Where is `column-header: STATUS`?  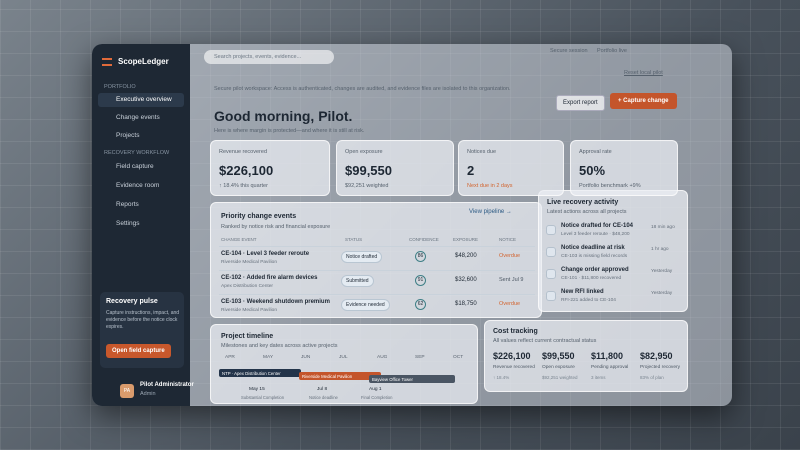
column-header: STATUS is located at coordinates (354, 239).